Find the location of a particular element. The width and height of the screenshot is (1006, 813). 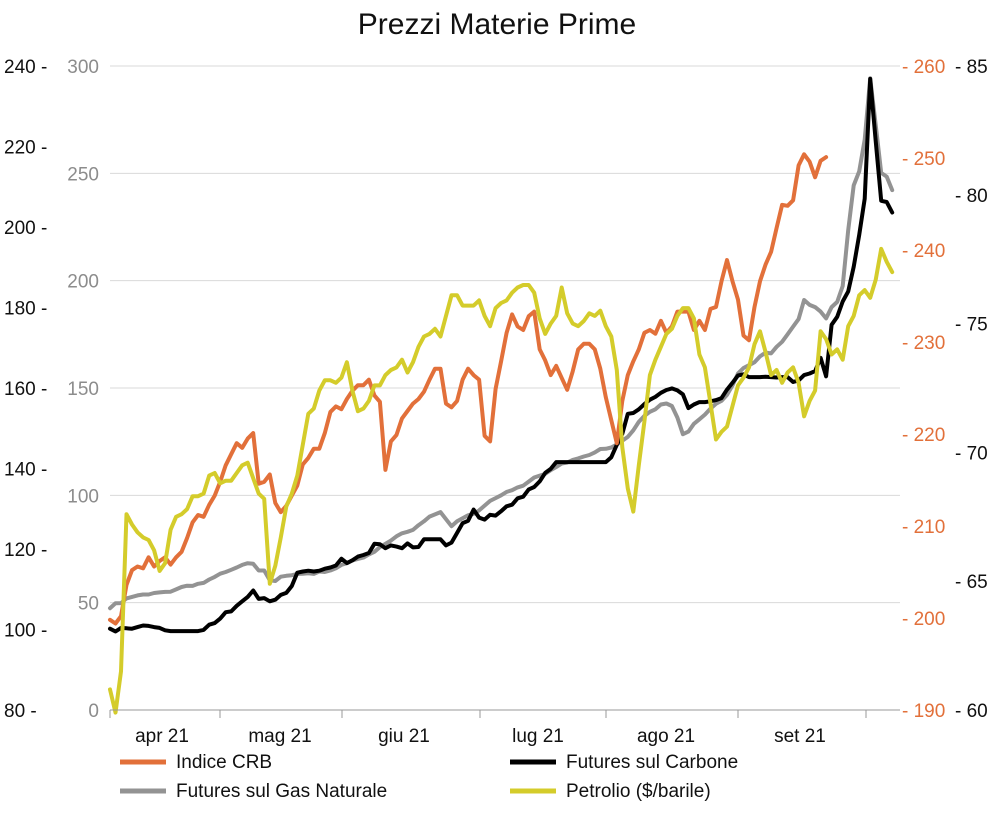

gas-axis-tick: 100 is located at coordinates (83, 496).